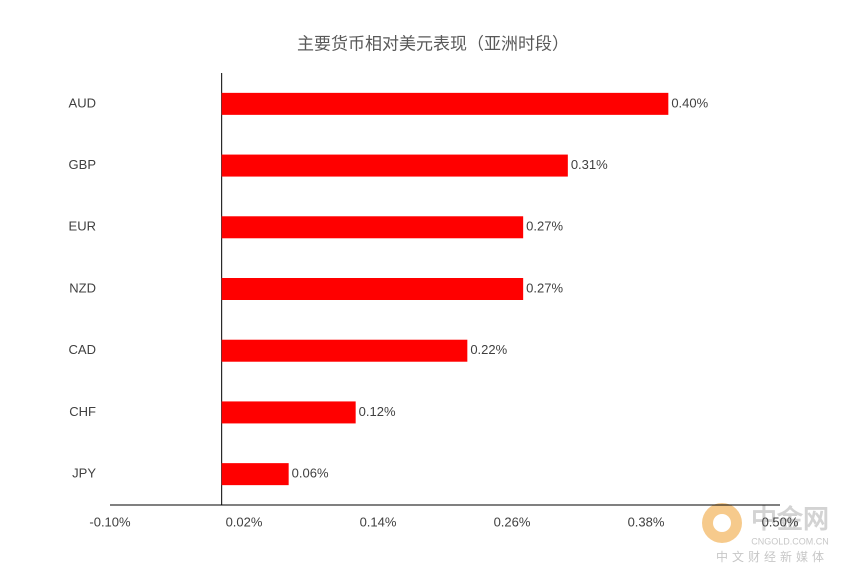 Image resolution: width=857 pixels, height=575 pixels. What do you see at coordinates (790, 541) in the screenshot?
I see `watermark-url: CNGOLD.COM.CN` at bounding box center [790, 541].